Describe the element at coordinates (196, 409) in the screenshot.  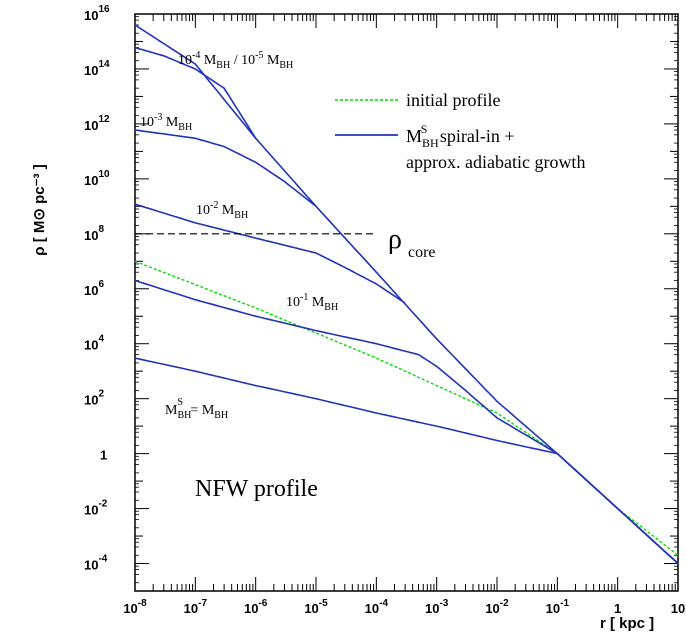
I see `annotation-full: MBHS = MBH` at that location.